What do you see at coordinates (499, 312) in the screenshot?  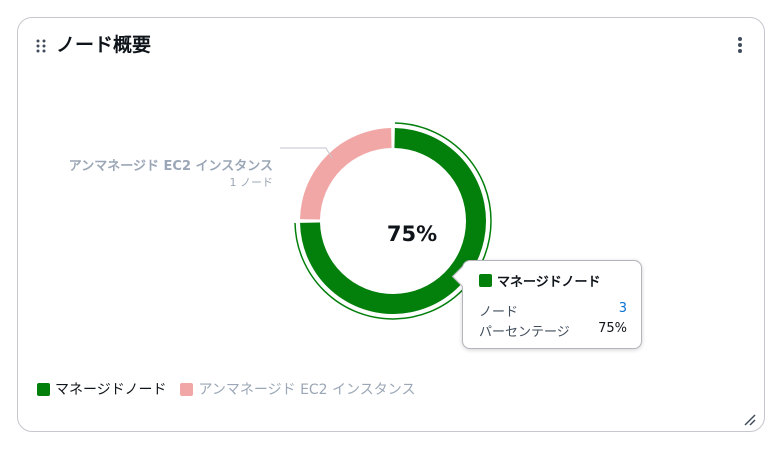 I see `tooltip-row-key: ノード` at bounding box center [499, 312].